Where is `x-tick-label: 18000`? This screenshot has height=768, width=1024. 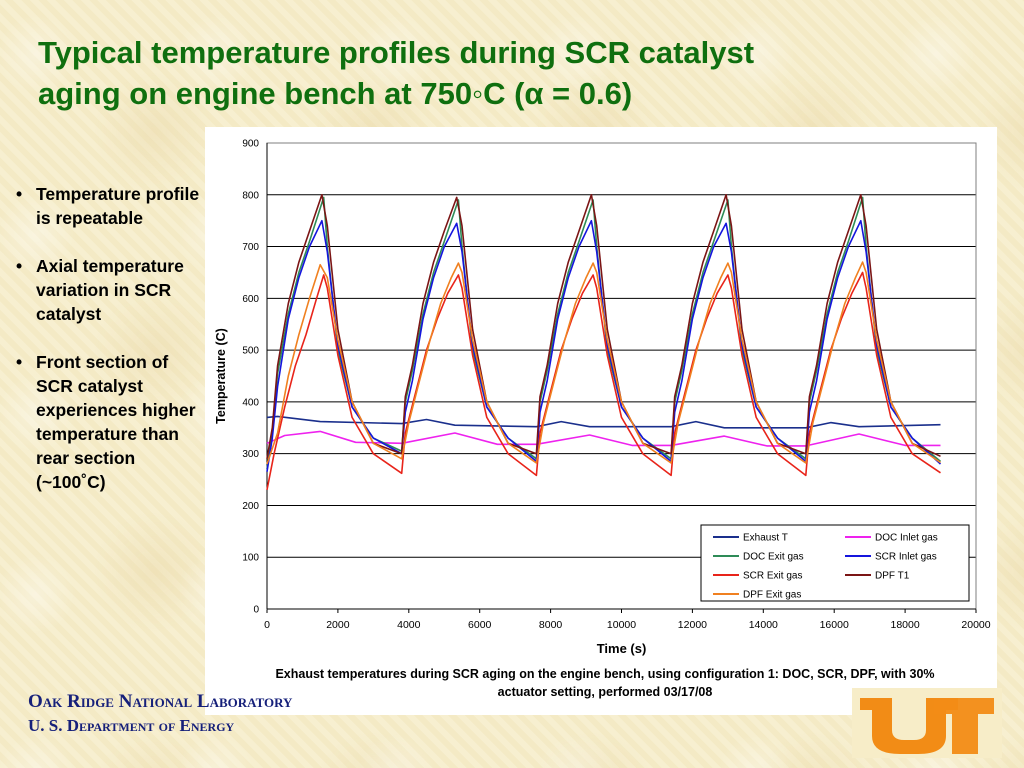
x-tick-label: 18000 is located at coordinates (904, 625).